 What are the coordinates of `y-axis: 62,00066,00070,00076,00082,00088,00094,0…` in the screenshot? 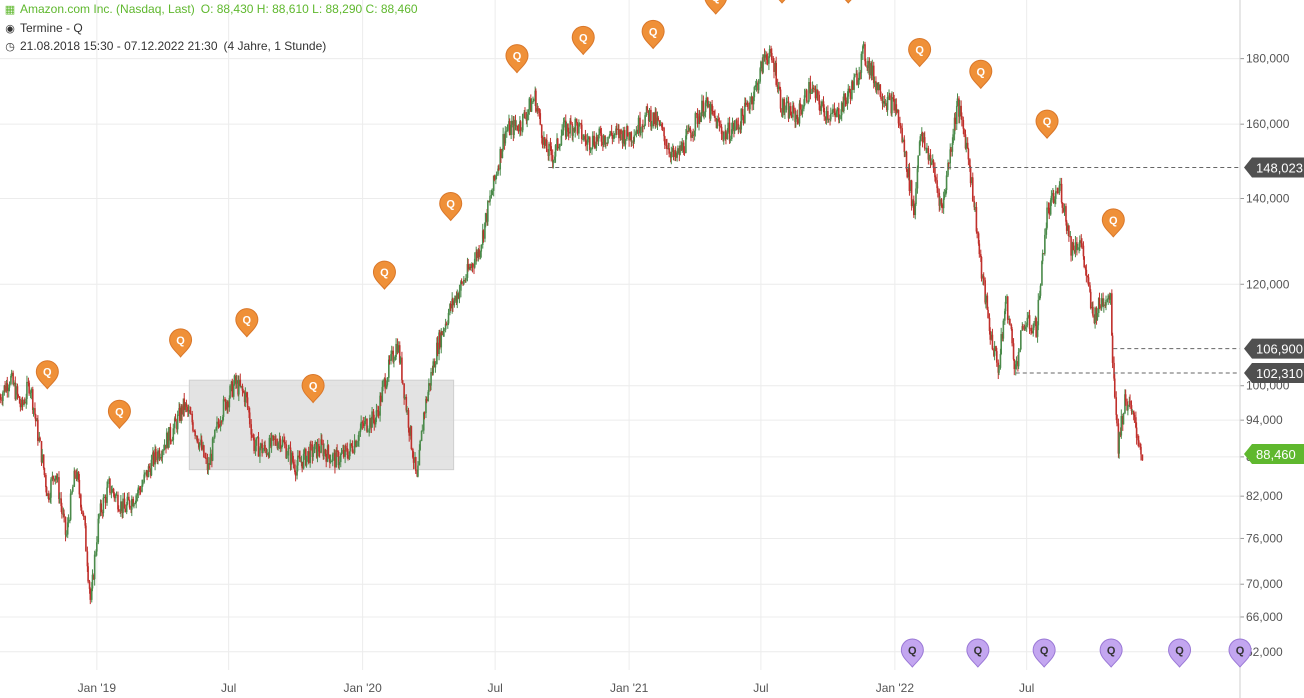 It's located at (1264, 349).